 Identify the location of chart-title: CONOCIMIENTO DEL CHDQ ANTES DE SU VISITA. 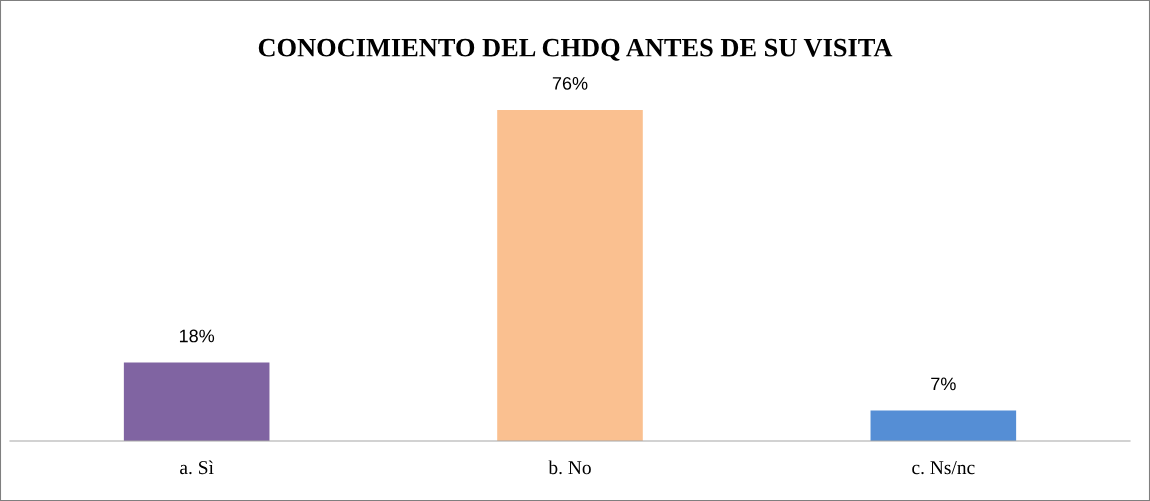
(575, 49).